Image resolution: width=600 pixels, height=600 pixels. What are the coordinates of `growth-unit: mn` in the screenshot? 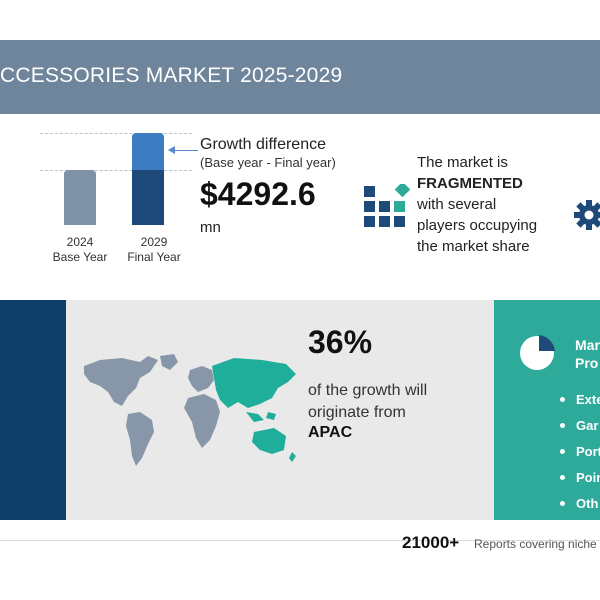 It's located at (210, 227).